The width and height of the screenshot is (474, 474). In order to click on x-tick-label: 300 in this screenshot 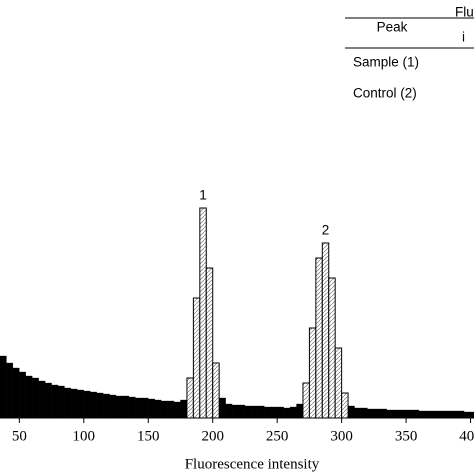, I will do `click(341, 436)`.